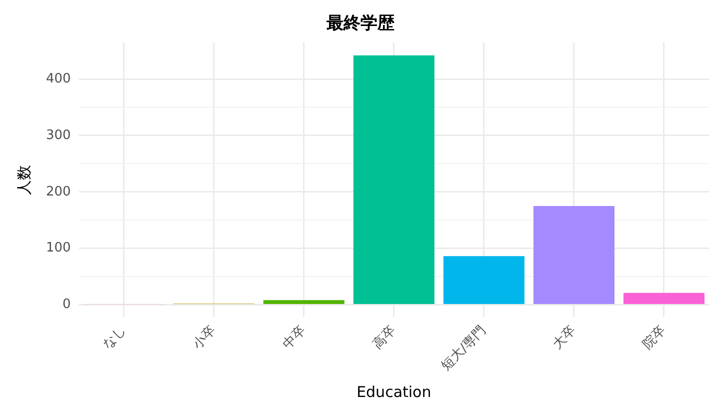 This screenshot has width=727, height=418. Describe the element at coordinates (58, 78) in the screenshot. I see `y-tick-label: 400` at that location.